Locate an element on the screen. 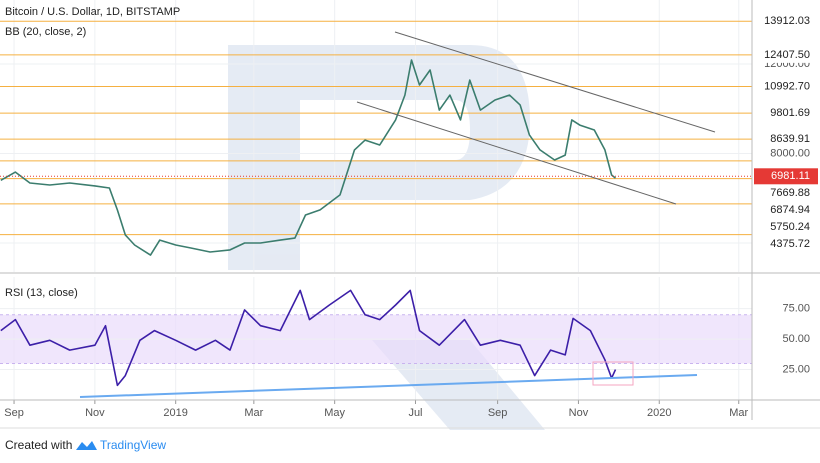  level-label: 6874.94 is located at coordinates (790, 210).